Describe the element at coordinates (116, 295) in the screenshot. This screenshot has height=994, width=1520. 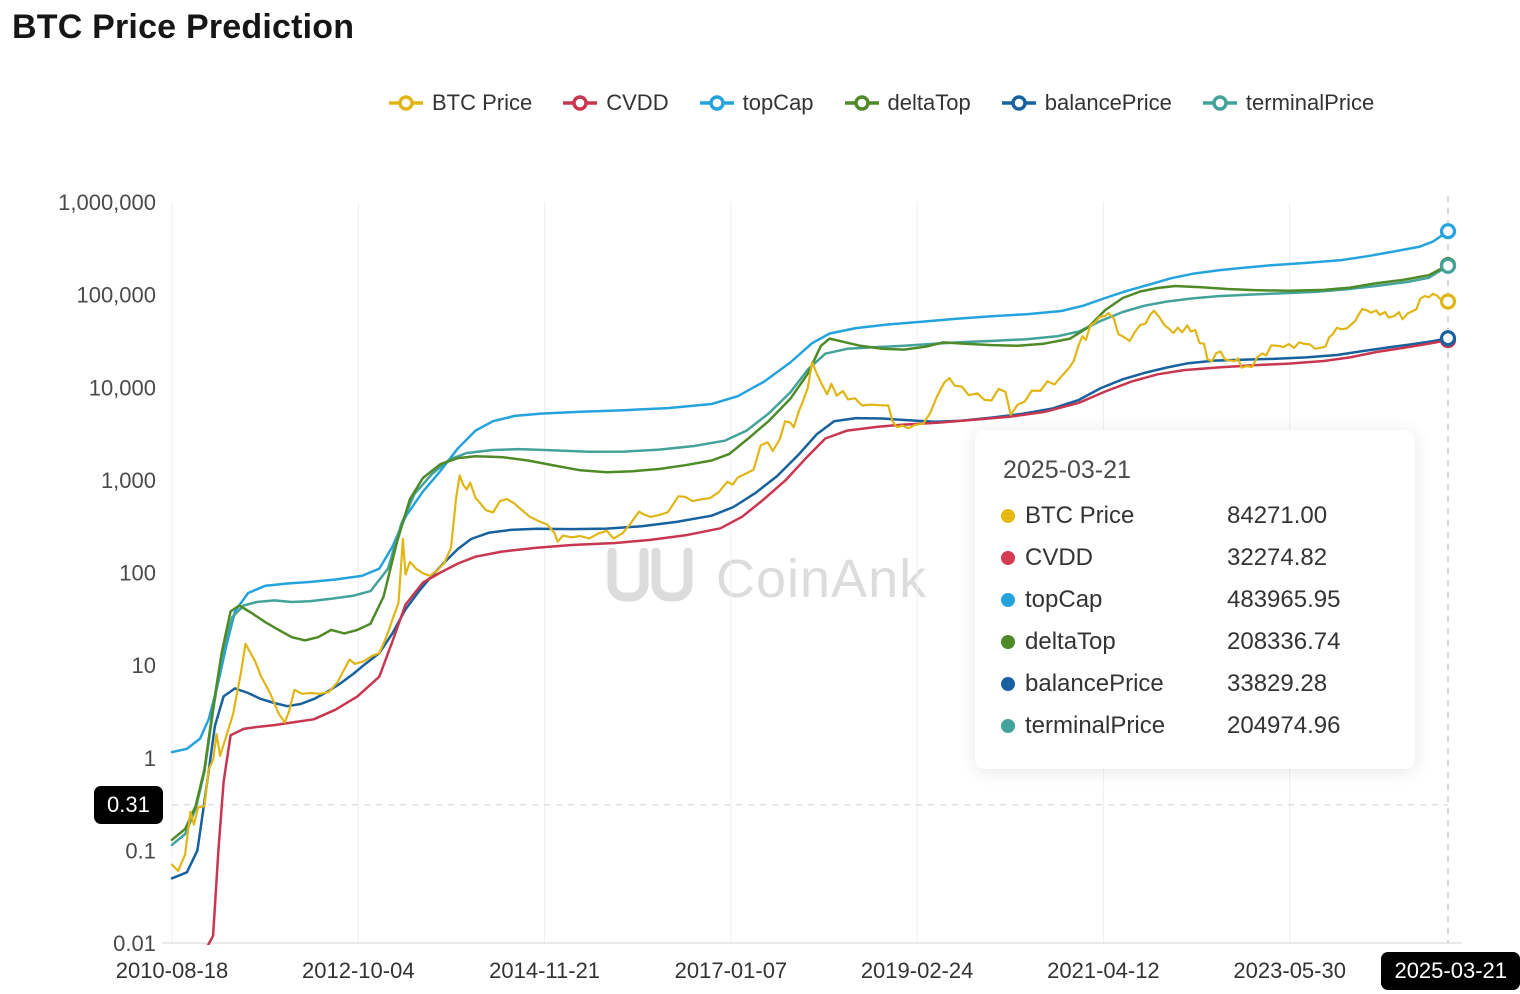
I see `y-tick-label: 100,000` at that location.